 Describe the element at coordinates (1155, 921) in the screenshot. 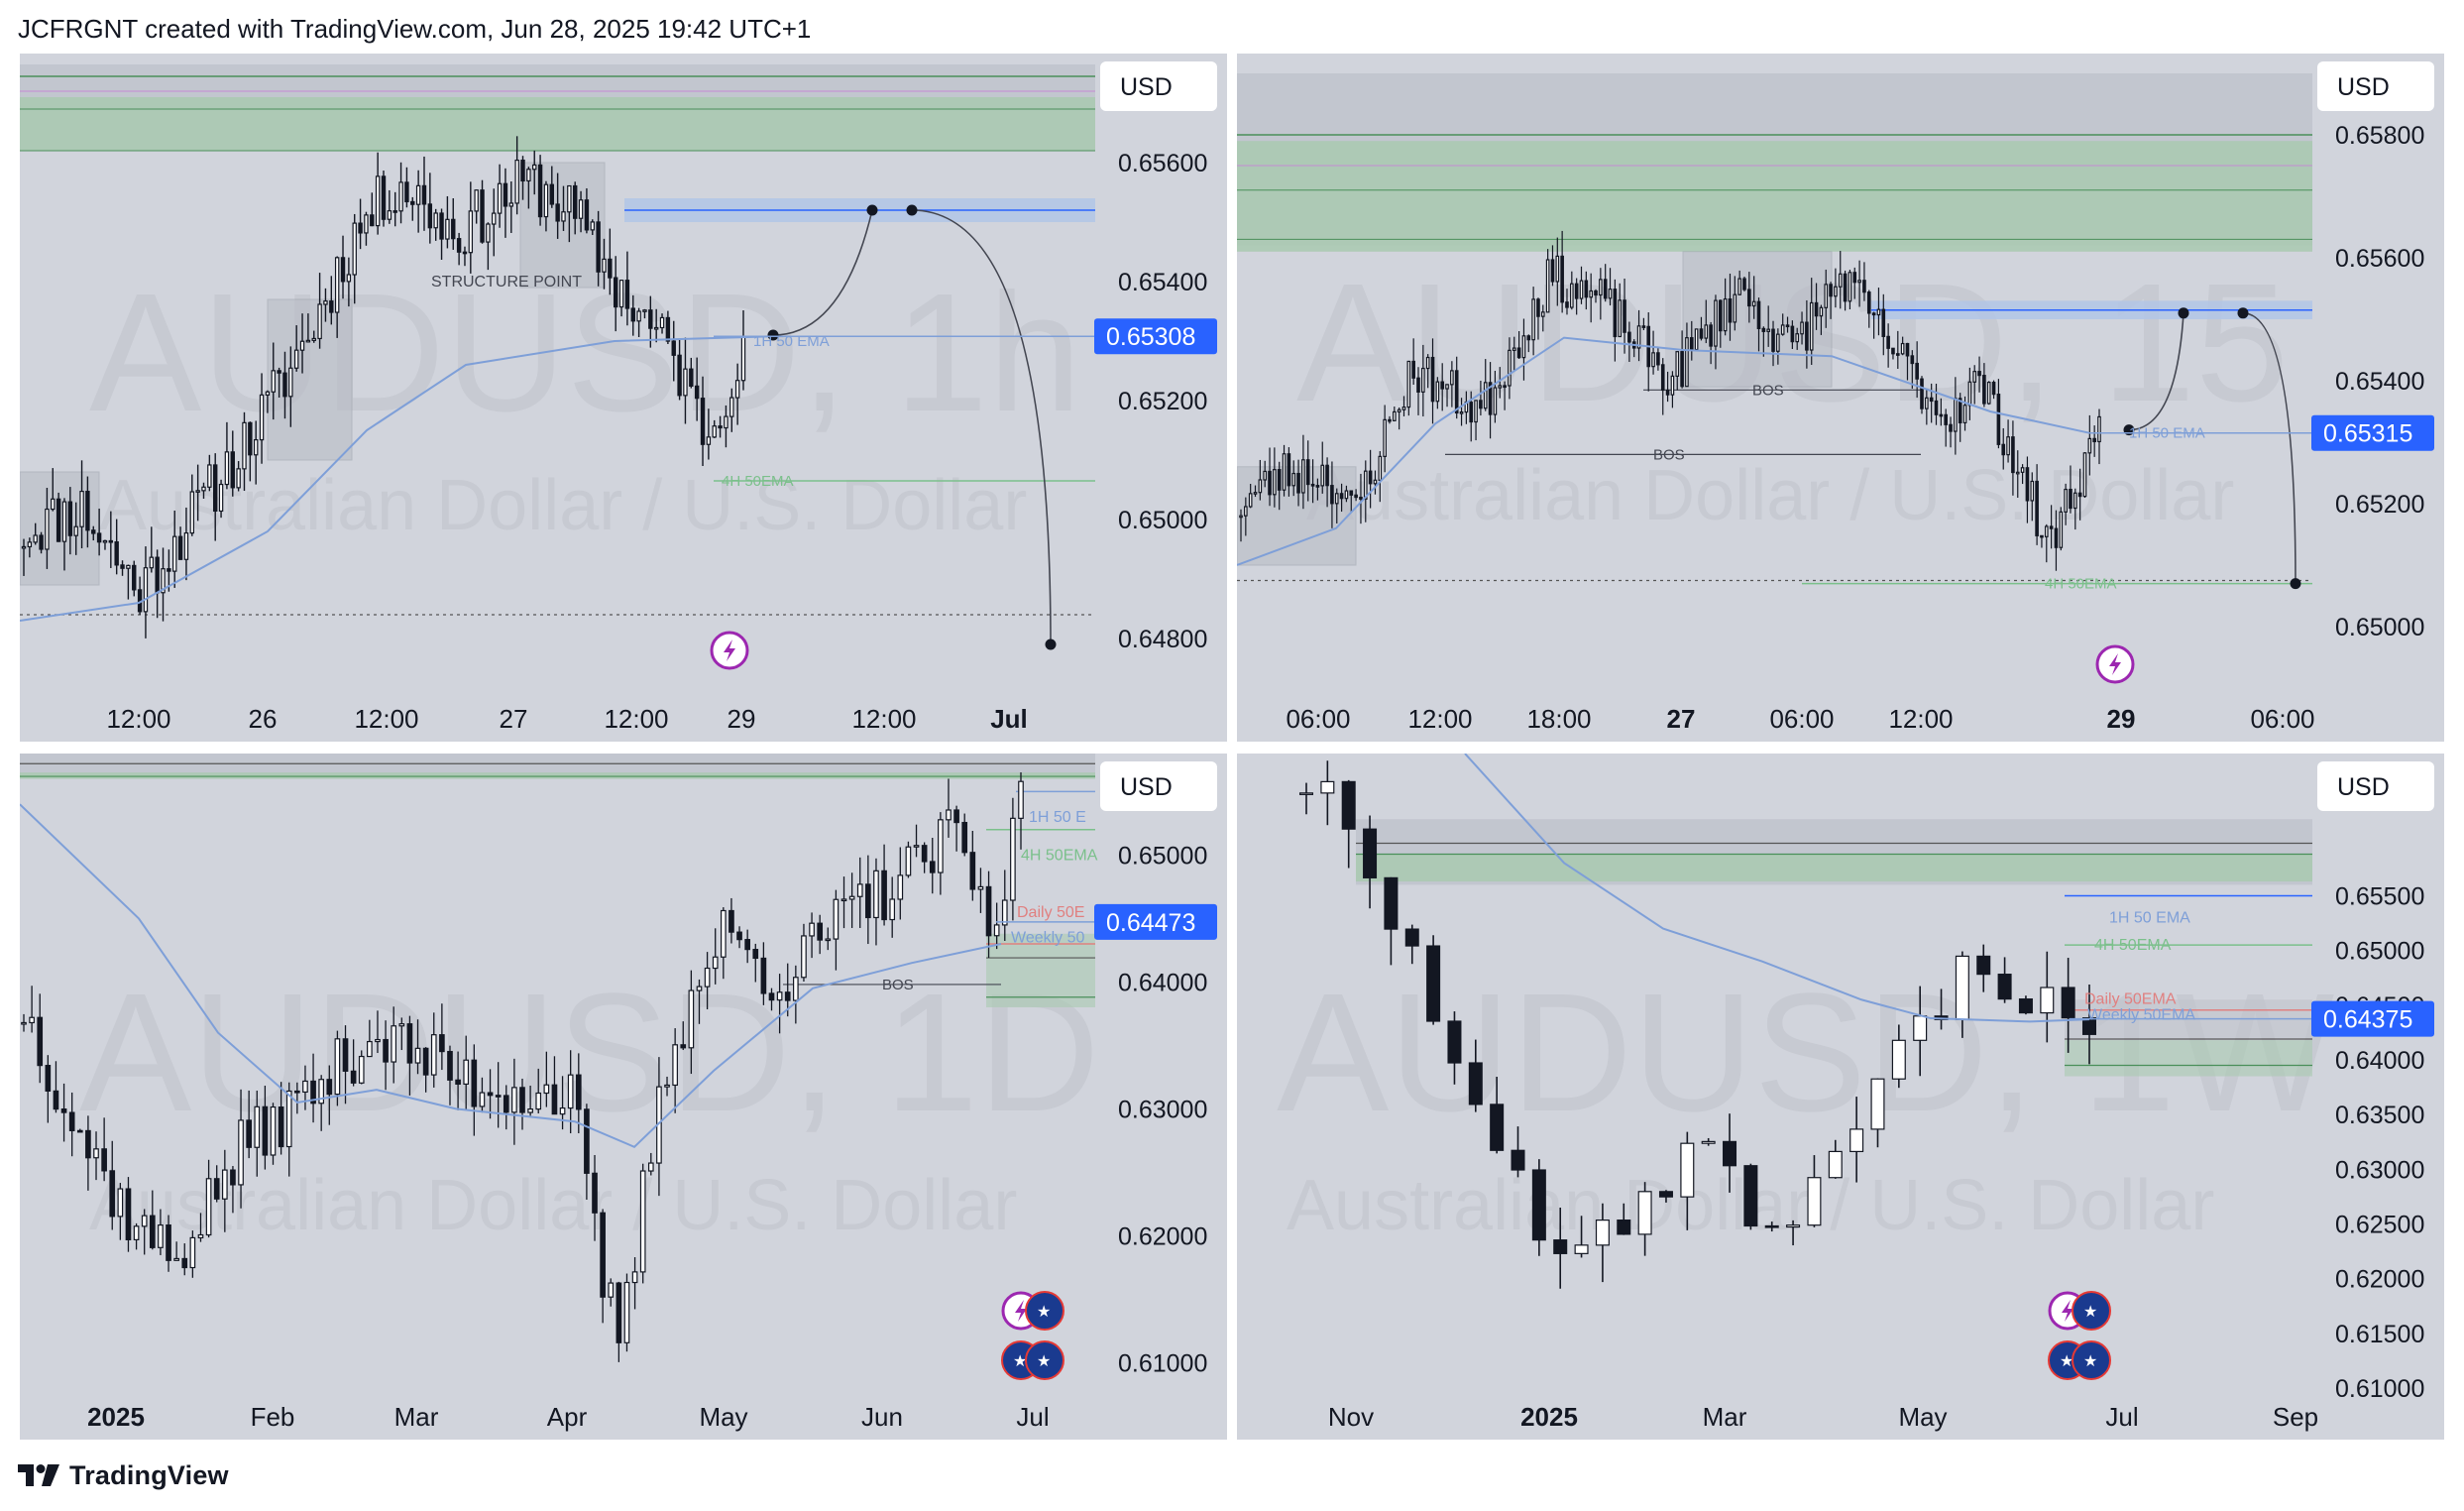

I see `last-price-tag` at that location.